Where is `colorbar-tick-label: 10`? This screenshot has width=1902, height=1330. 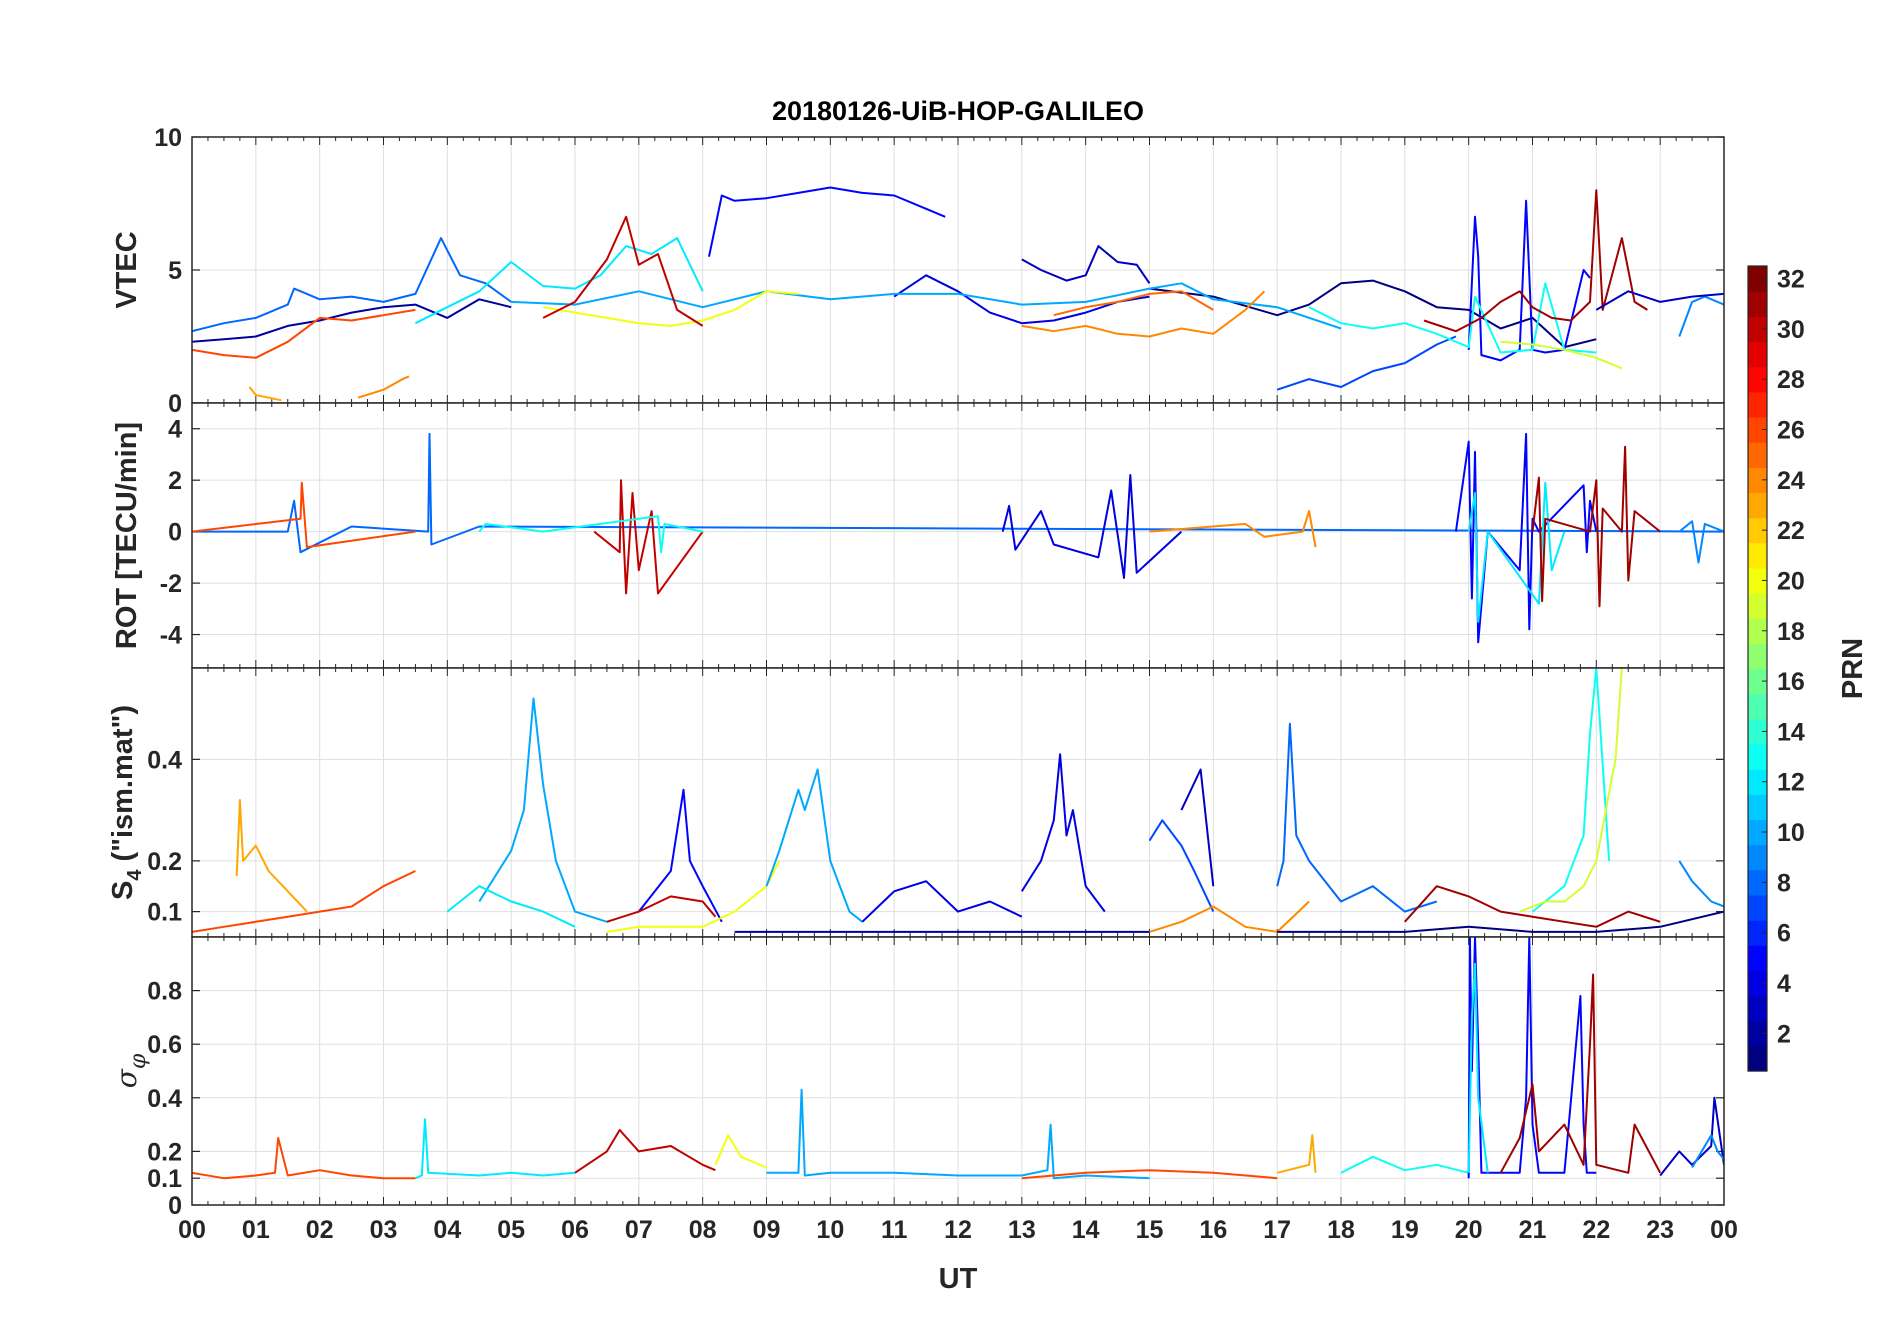
colorbar-tick-label: 10 is located at coordinates (1791, 833).